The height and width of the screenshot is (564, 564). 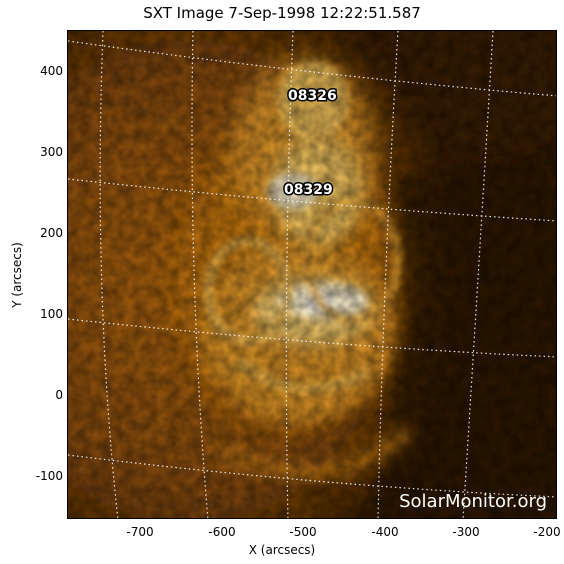 What do you see at coordinates (222, 532) in the screenshot?
I see `x-tick-label: -600` at bounding box center [222, 532].